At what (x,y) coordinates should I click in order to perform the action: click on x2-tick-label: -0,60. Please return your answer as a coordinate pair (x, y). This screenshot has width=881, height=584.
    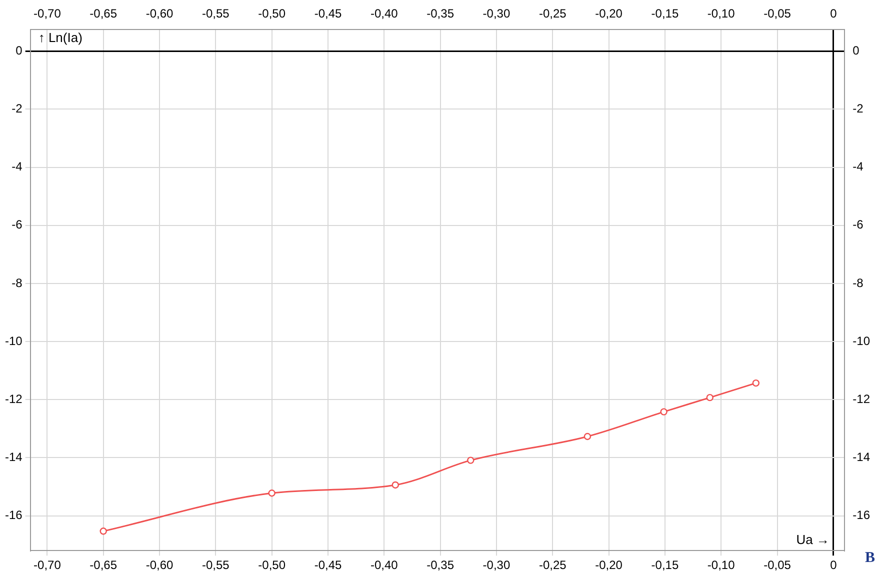
    Looking at the image, I should click on (160, 13).